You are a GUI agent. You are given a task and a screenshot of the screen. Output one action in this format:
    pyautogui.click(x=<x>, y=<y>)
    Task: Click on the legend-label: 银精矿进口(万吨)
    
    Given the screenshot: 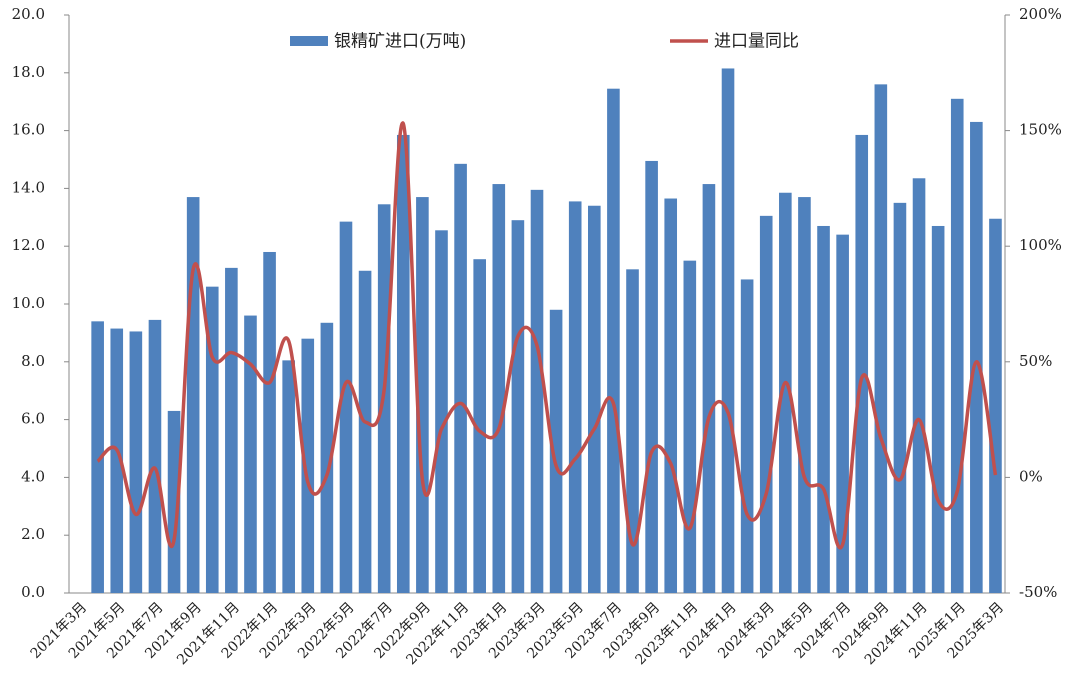 What is the action you would take?
    pyautogui.click(x=400, y=42)
    